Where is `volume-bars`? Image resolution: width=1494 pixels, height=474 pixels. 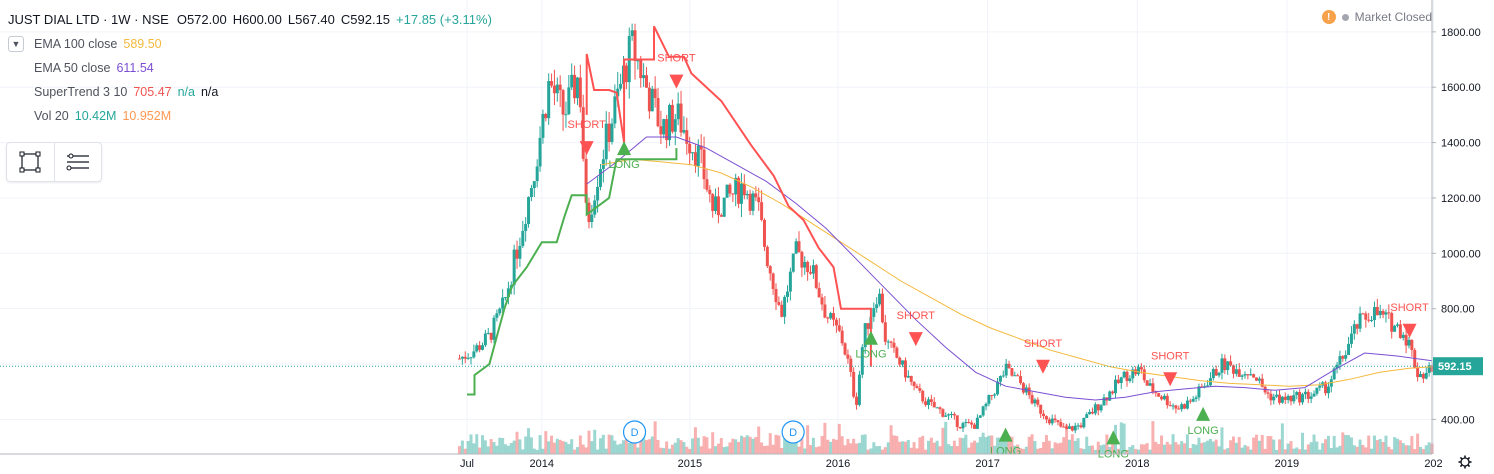
volume-bars is located at coordinates (945, 437).